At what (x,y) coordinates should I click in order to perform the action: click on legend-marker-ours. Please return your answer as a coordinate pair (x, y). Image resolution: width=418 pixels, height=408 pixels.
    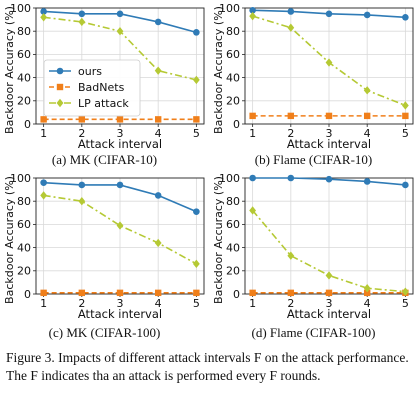
    Looking at the image, I should click on (60, 71).